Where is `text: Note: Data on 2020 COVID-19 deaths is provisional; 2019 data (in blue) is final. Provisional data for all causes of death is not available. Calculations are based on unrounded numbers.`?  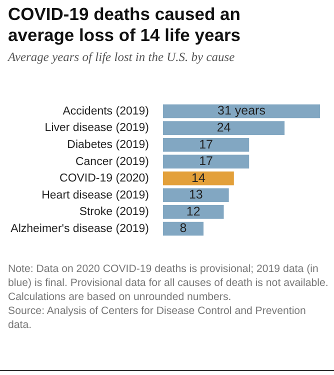
text: Note: Data on 2020 COVID-19 deaths is provisional; 2019 data (in blue) is final. Provisional data for all causes of death is not available. Calculations are based on unrounded numbers. is located at coordinates (169, 283).